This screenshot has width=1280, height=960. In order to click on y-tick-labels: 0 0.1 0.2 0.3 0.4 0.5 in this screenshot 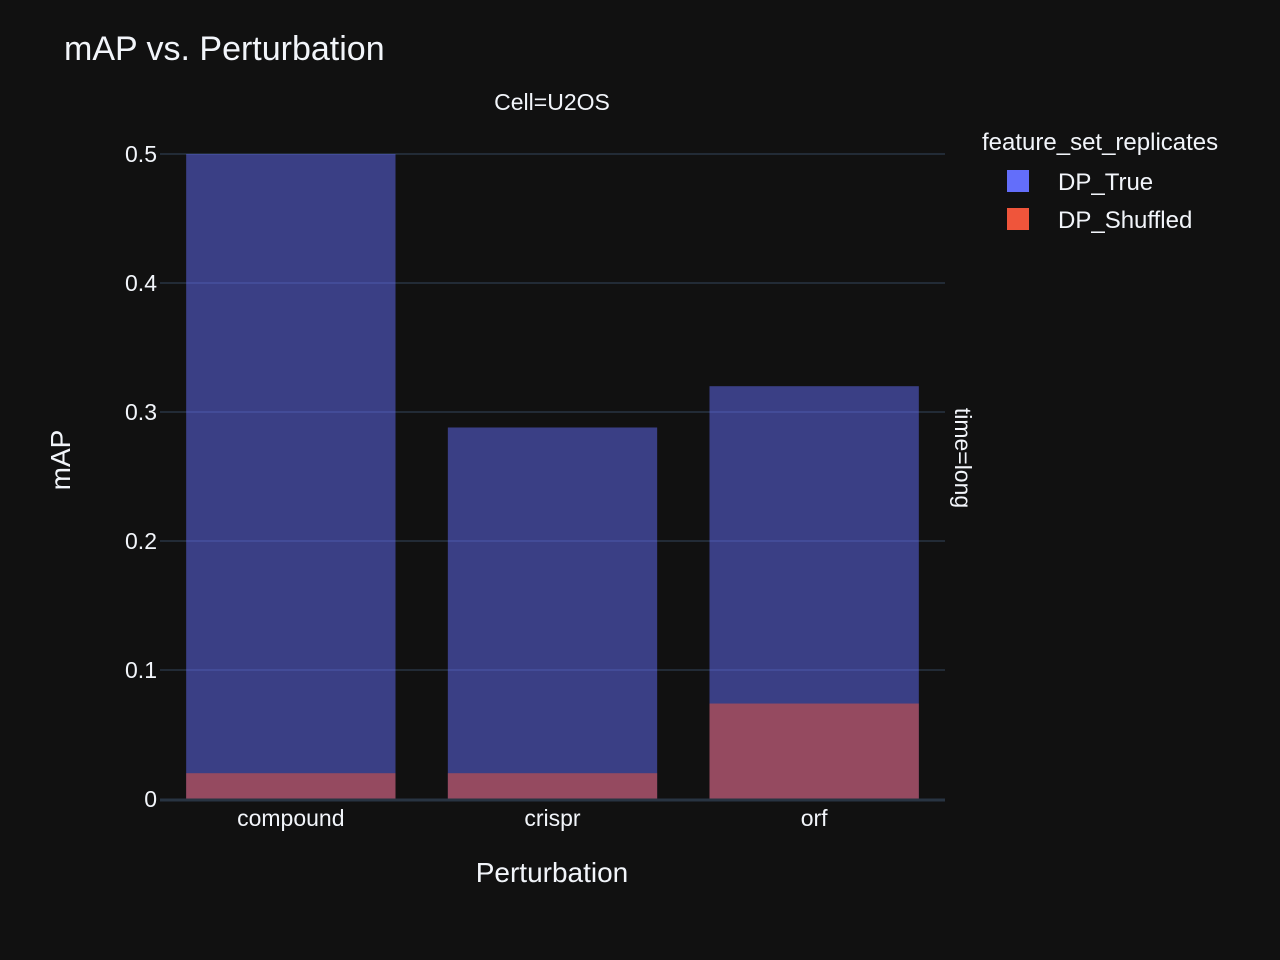, I will do `click(141, 476)`.